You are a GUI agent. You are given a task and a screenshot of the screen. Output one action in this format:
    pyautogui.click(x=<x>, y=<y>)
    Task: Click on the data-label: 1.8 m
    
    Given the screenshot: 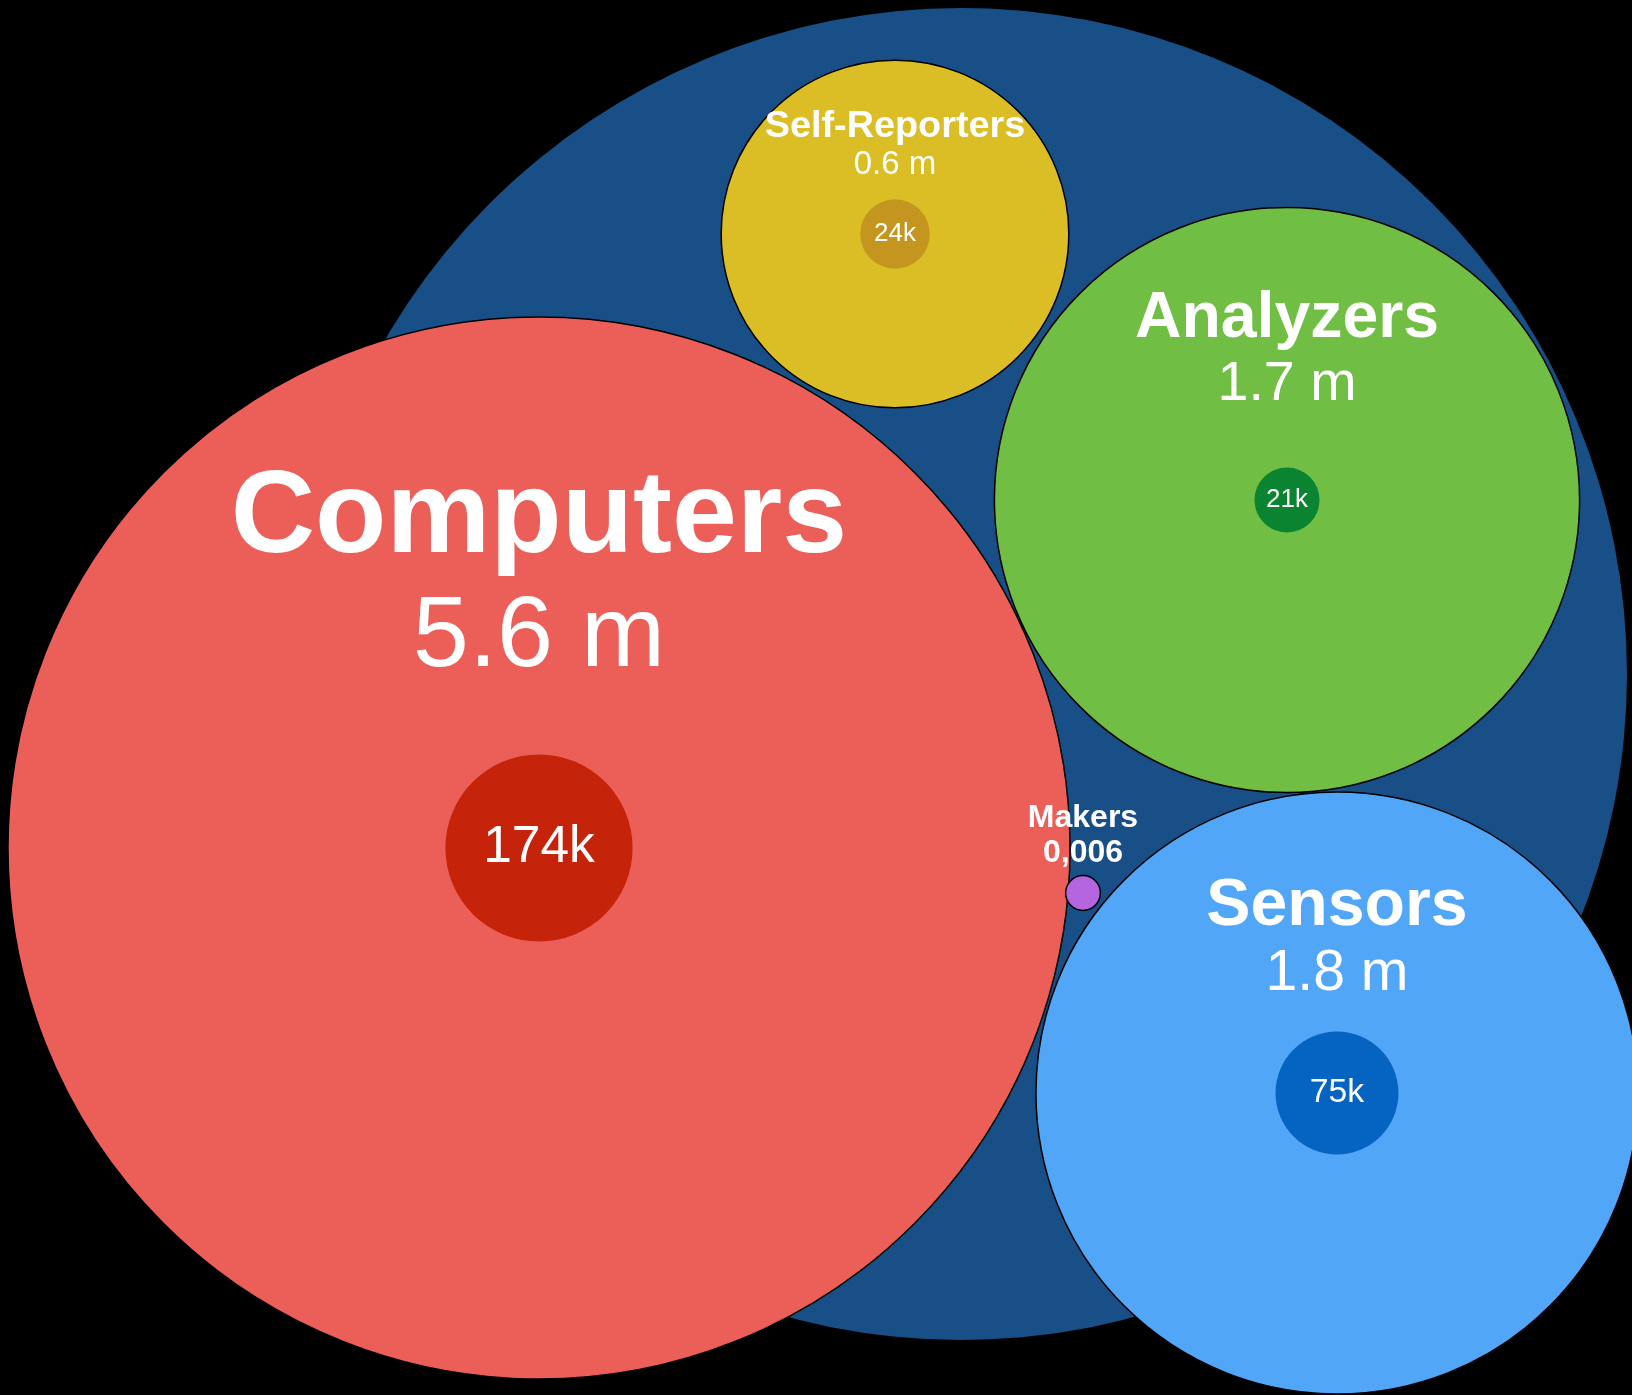 What is the action you would take?
    pyautogui.click(x=1337, y=969)
    